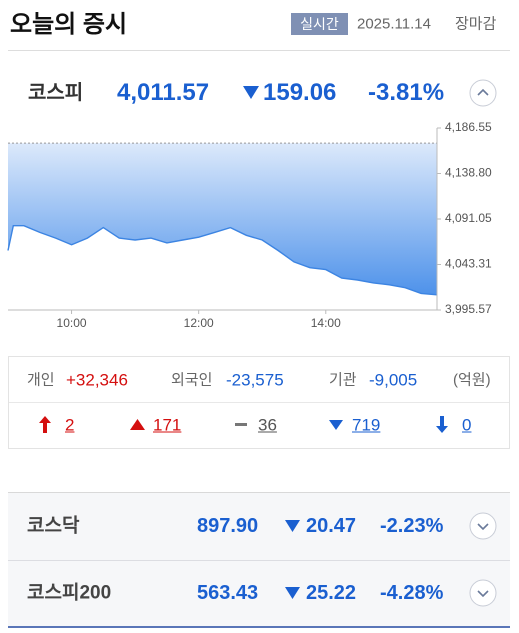 Image resolution: width=519 pixels, height=633 pixels. Describe the element at coordinates (331, 593) in the screenshot. I see `index-change: 25.22` at that location.